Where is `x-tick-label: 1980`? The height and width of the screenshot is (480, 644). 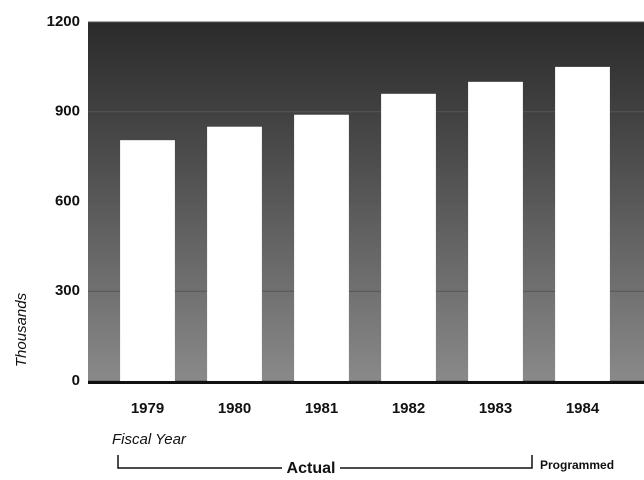
x-tick-label: 1980 is located at coordinates (234, 408).